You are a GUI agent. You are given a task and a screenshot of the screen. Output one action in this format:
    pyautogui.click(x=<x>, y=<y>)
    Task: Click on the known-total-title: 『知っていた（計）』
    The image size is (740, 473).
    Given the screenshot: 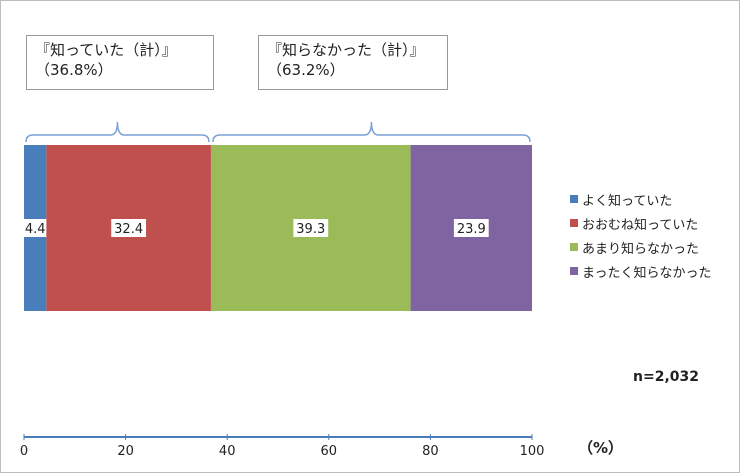 What is the action you would take?
    pyautogui.click(x=106, y=50)
    